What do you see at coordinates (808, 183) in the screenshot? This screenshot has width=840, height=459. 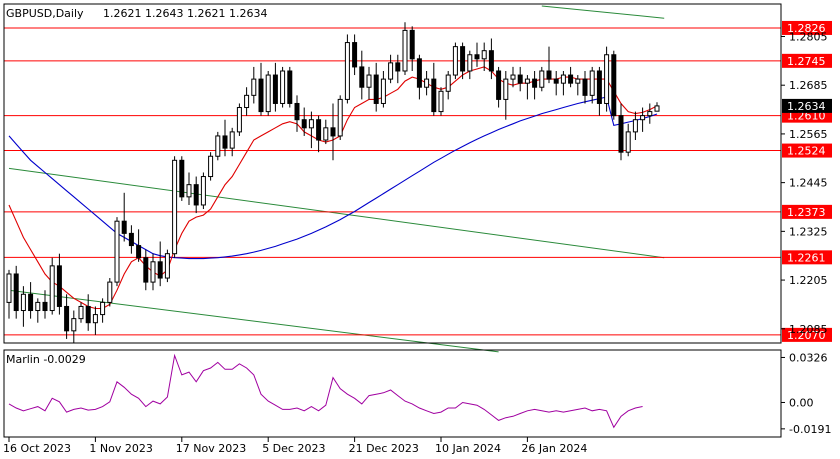 I see `price-tick-label: 1.2445` at bounding box center [808, 183].